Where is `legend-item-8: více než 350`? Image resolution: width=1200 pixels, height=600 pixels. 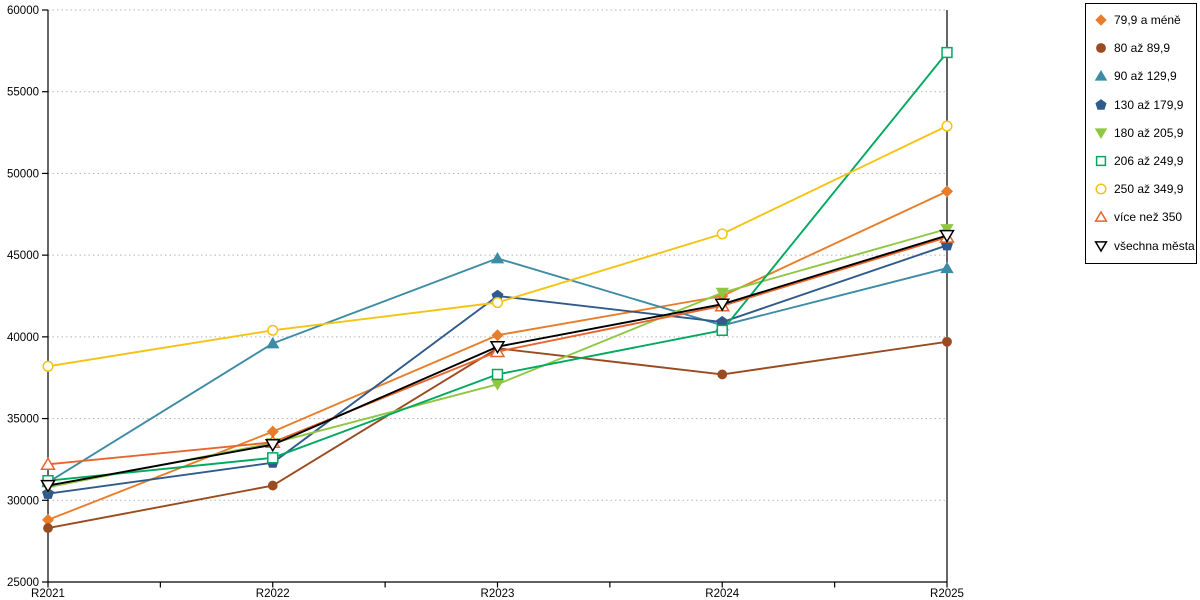
legend-item-8: více než 350 is located at coordinates (1141, 217).